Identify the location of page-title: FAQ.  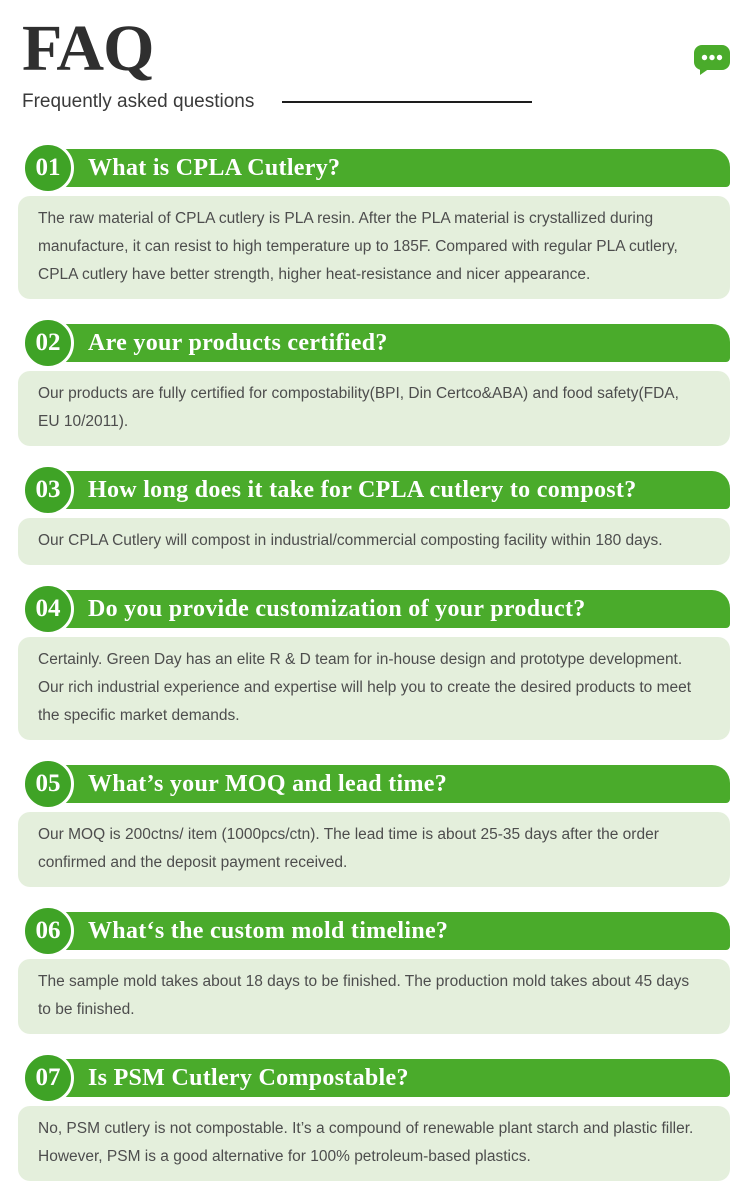
(88, 48).